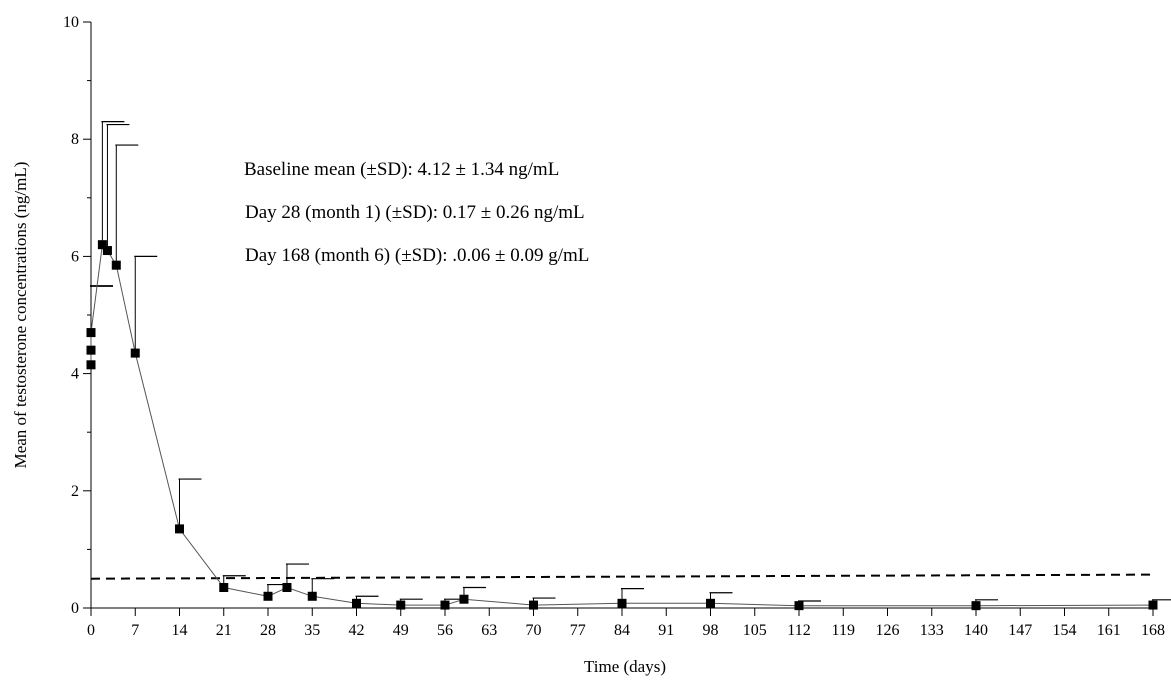  What do you see at coordinates (180, 630) in the screenshot?
I see `x-tick-label: 14` at bounding box center [180, 630].